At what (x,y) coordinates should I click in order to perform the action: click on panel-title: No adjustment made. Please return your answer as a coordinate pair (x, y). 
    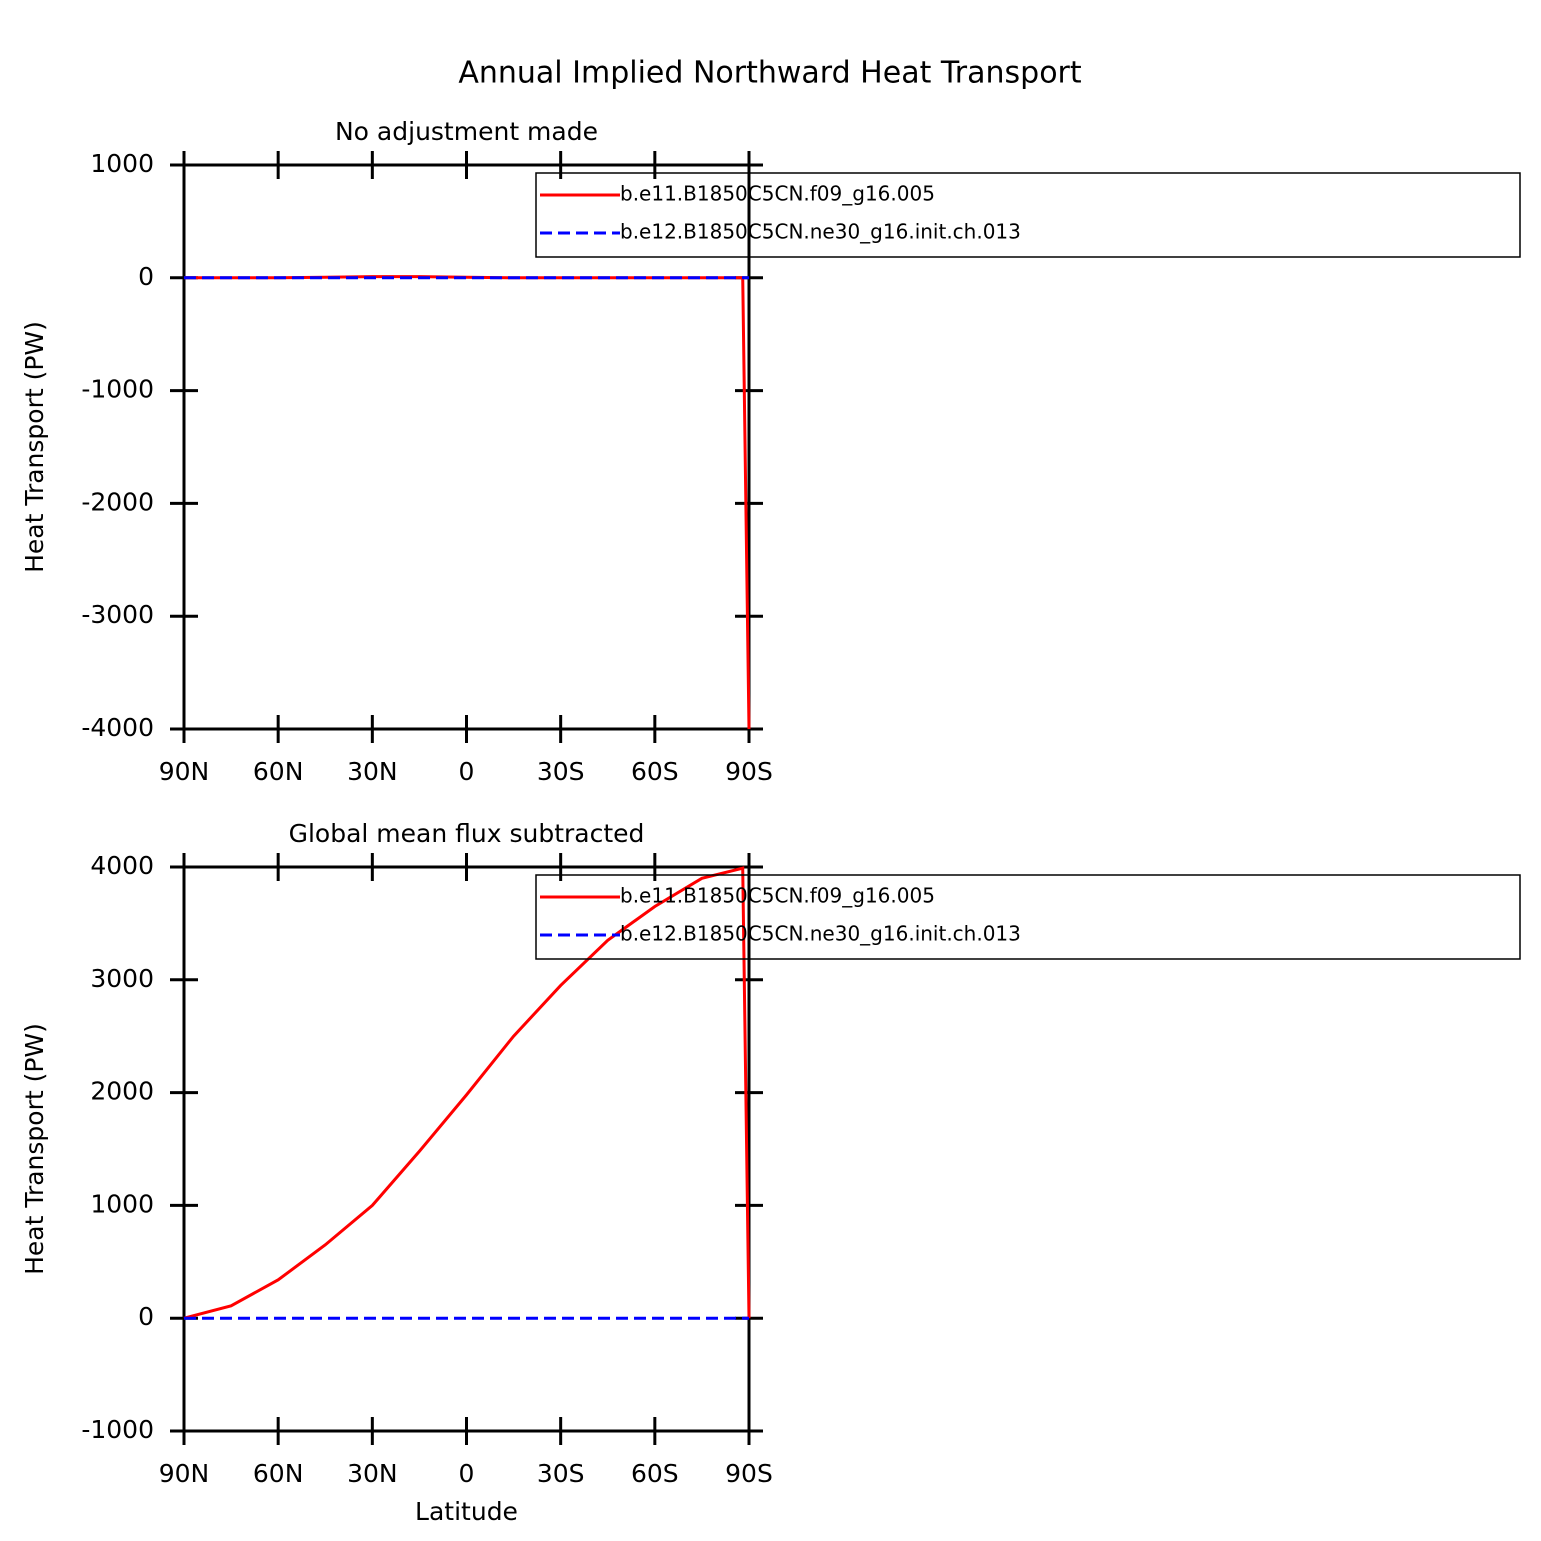
    Looking at the image, I should click on (466, 131).